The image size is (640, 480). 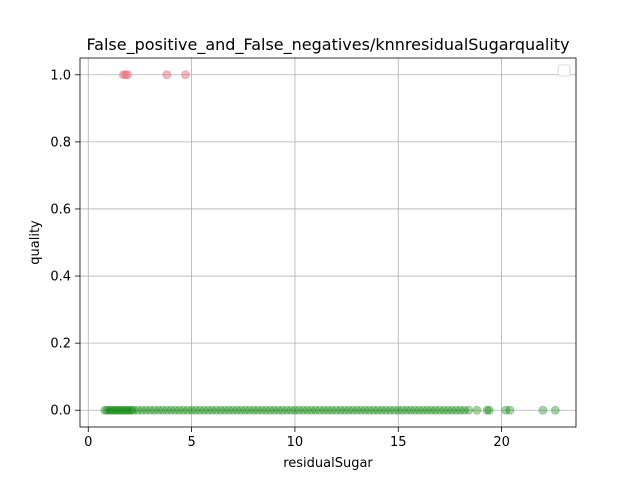 I want to click on x-axis-label: residualSugar, so click(x=328, y=463).